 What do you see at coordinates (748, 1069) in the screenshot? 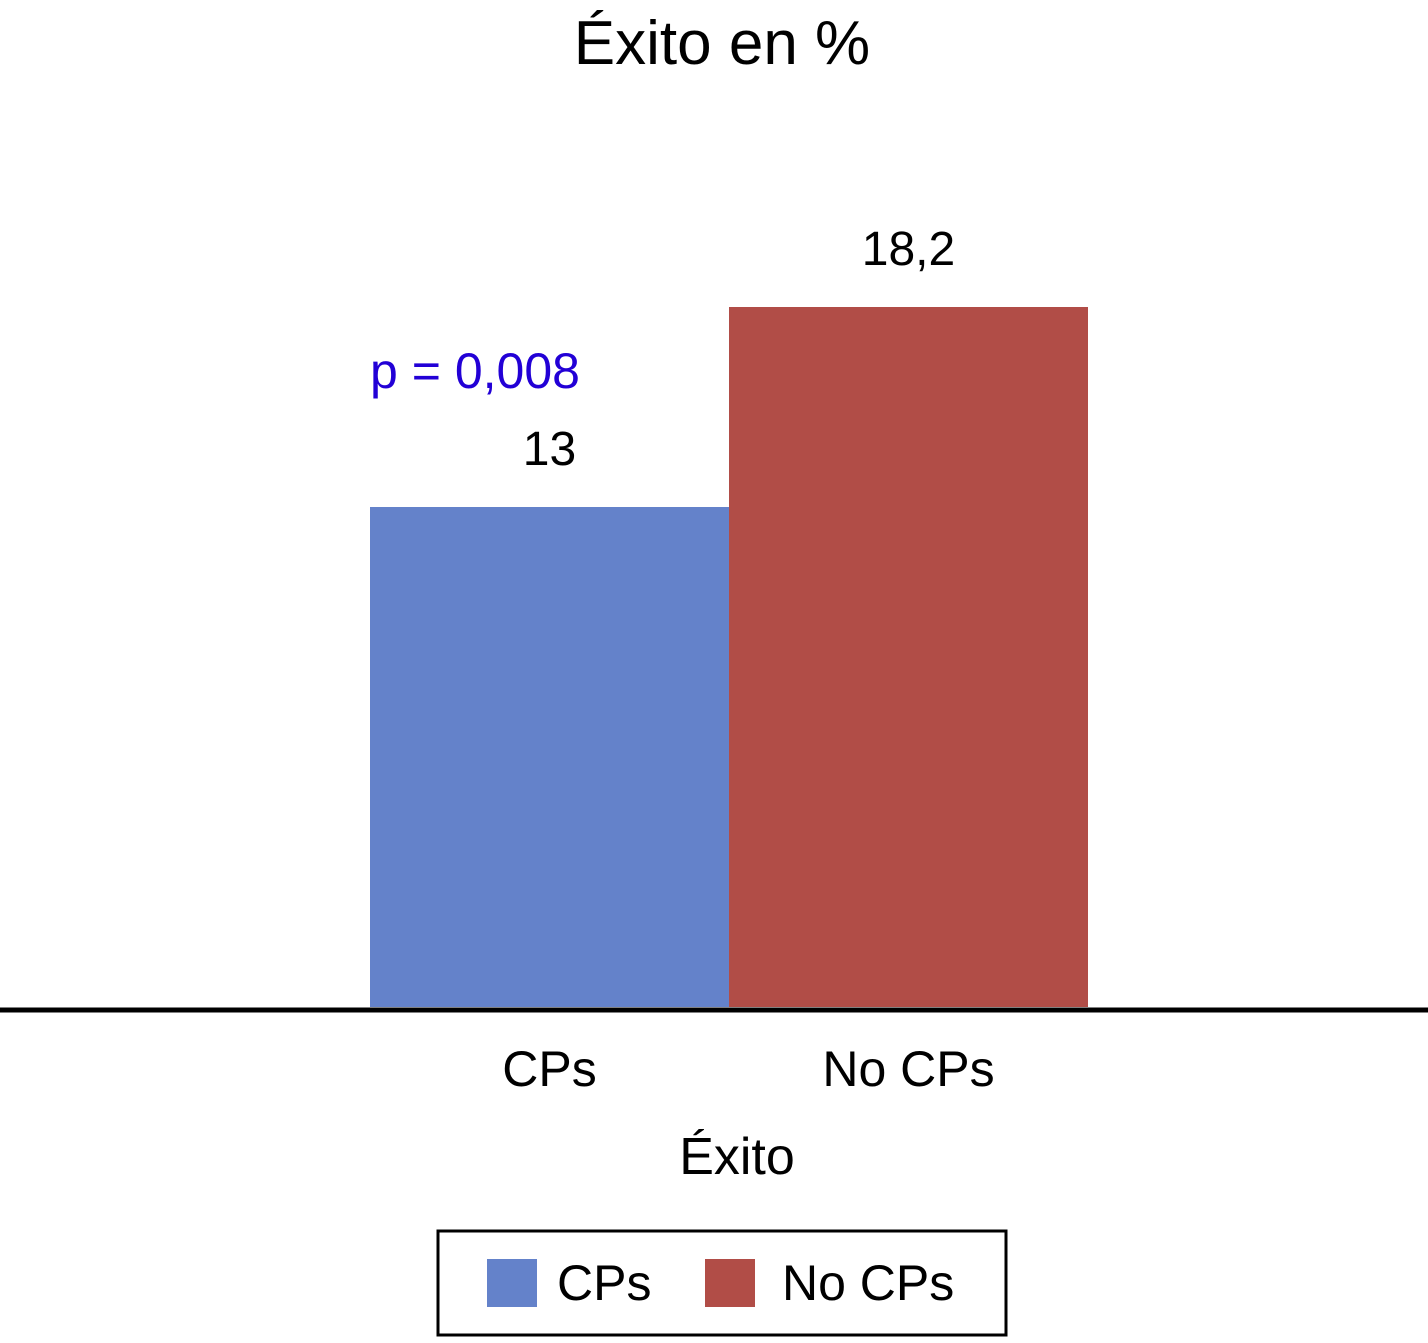
I see `tick-labels-layer: CPs No CPs` at bounding box center [748, 1069].